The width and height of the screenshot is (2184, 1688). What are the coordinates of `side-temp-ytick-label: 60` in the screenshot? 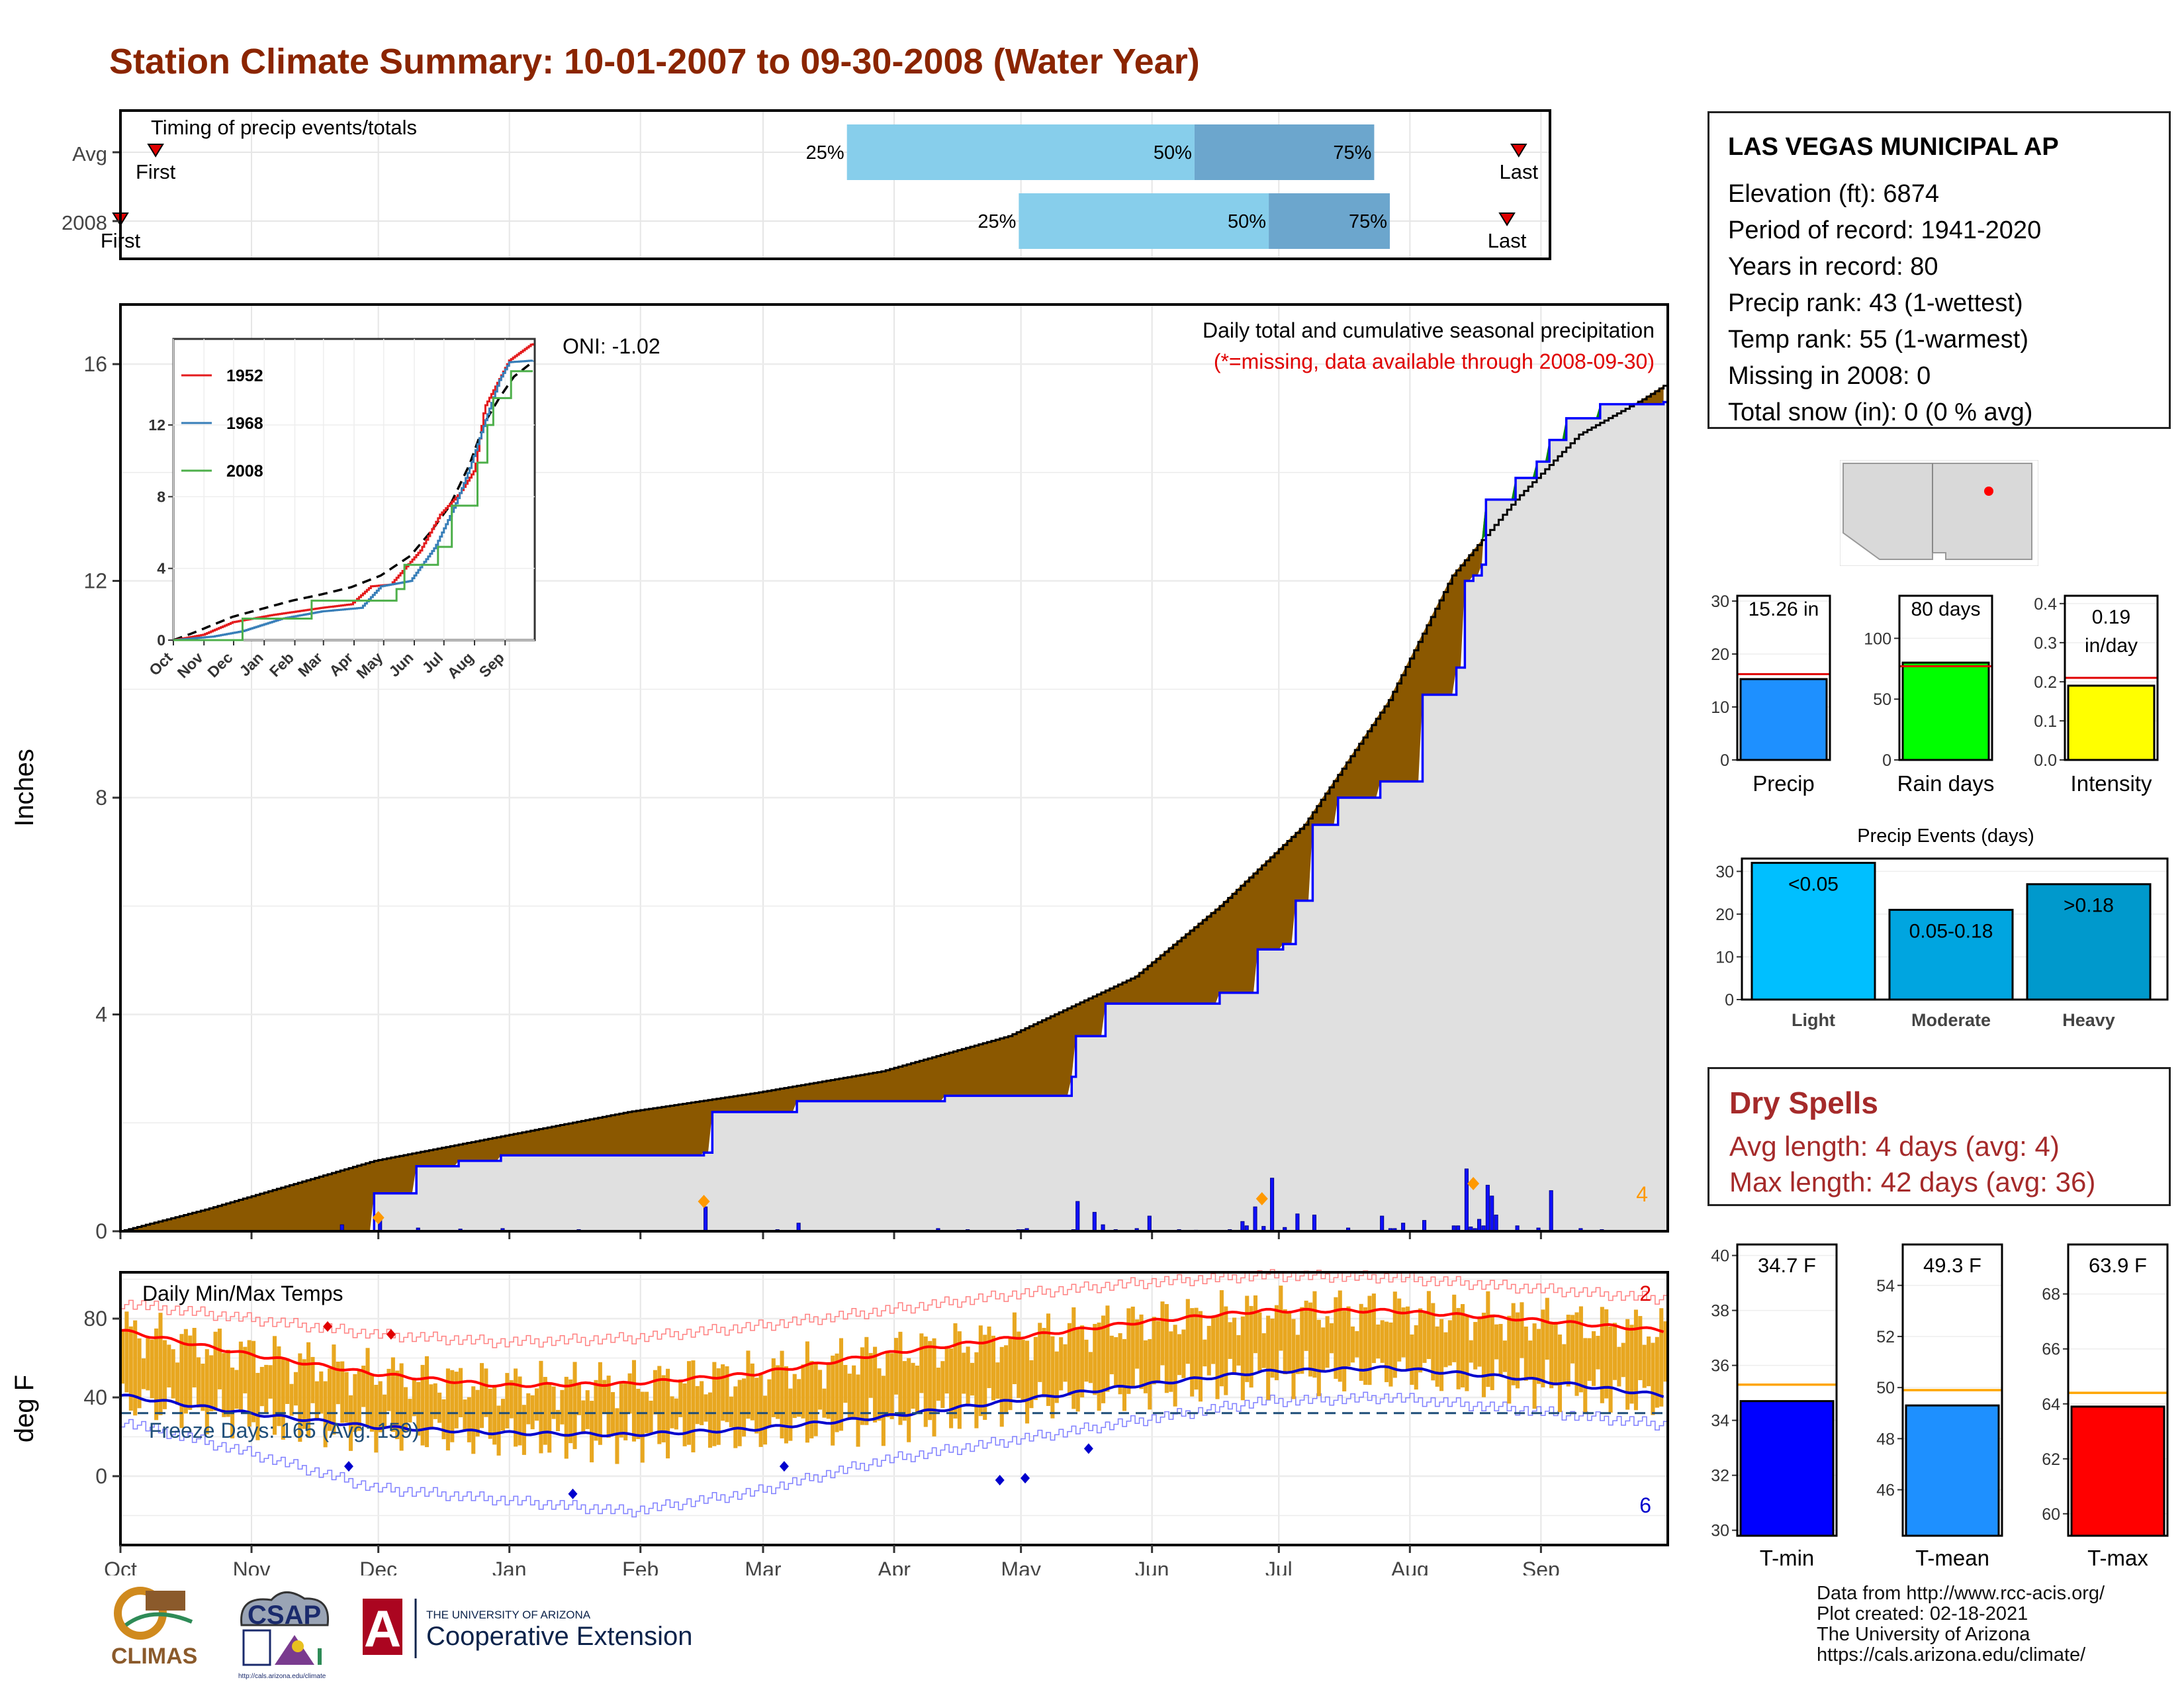 It's located at (2051, 1514).